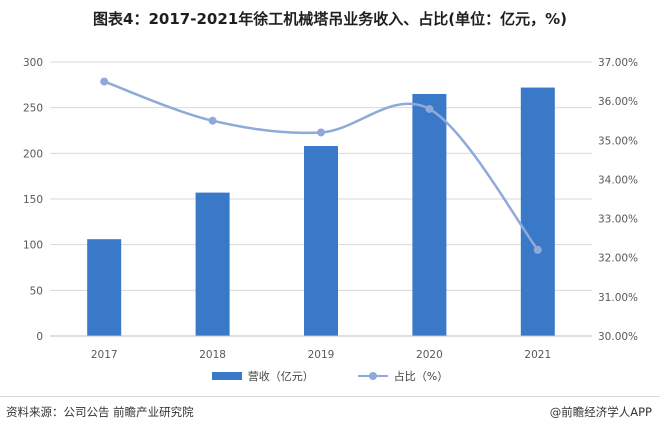 The height and width of the screenshot is (435, 660). I want to click on y-right-tick-label: 35.00%, so click(618, 141).